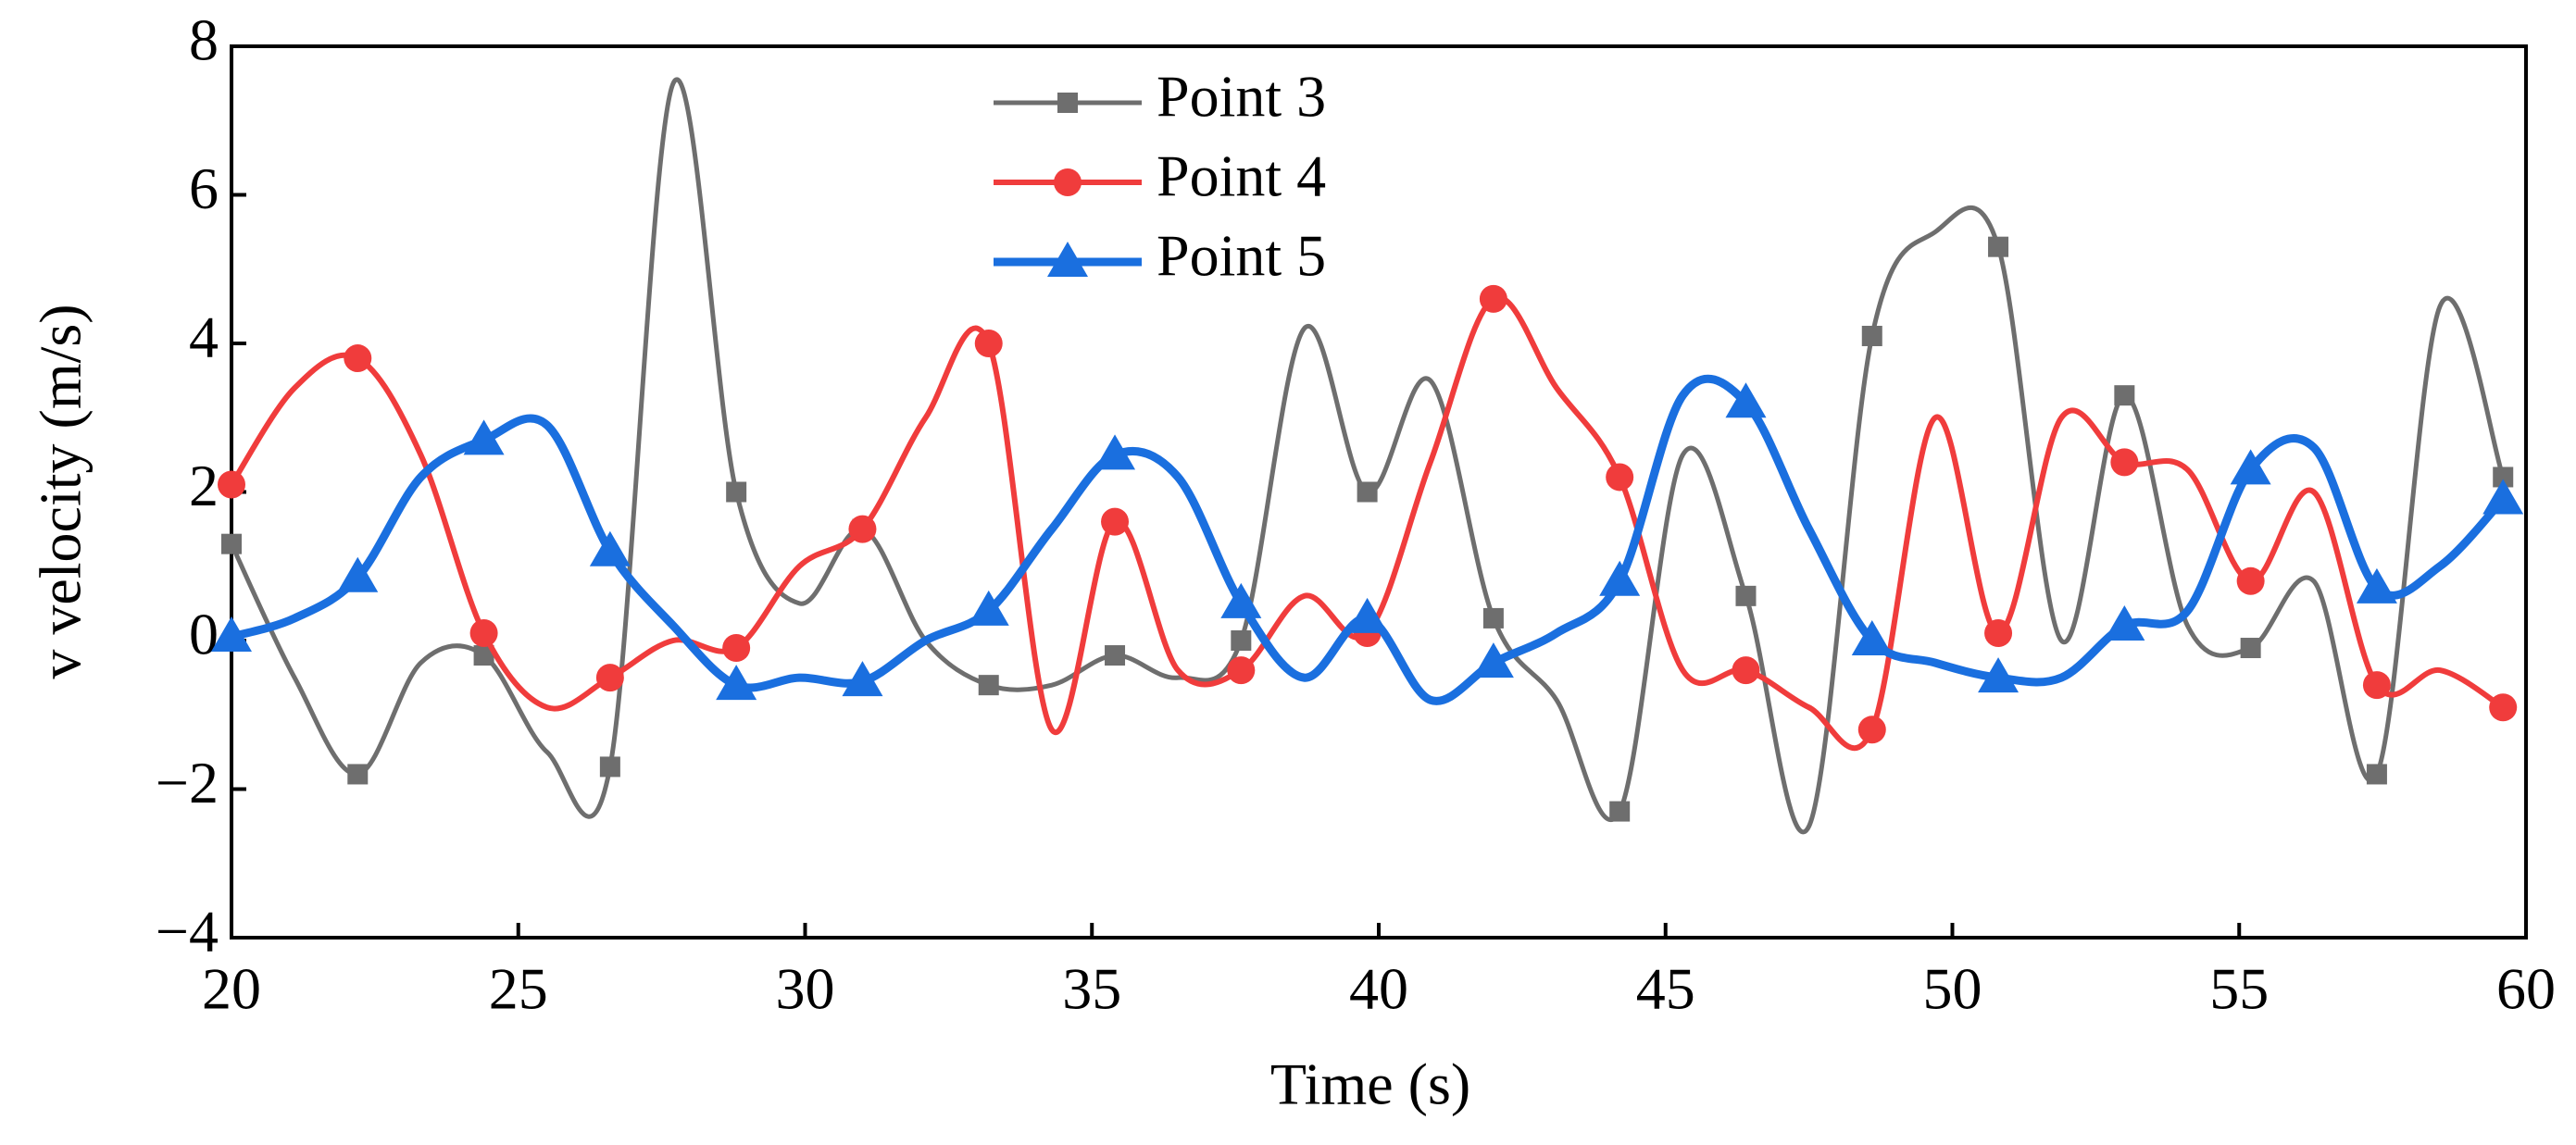  Describe the element at coordinates (188, 932) in the screenshot. I see `y-tick-label: −4` at that location.